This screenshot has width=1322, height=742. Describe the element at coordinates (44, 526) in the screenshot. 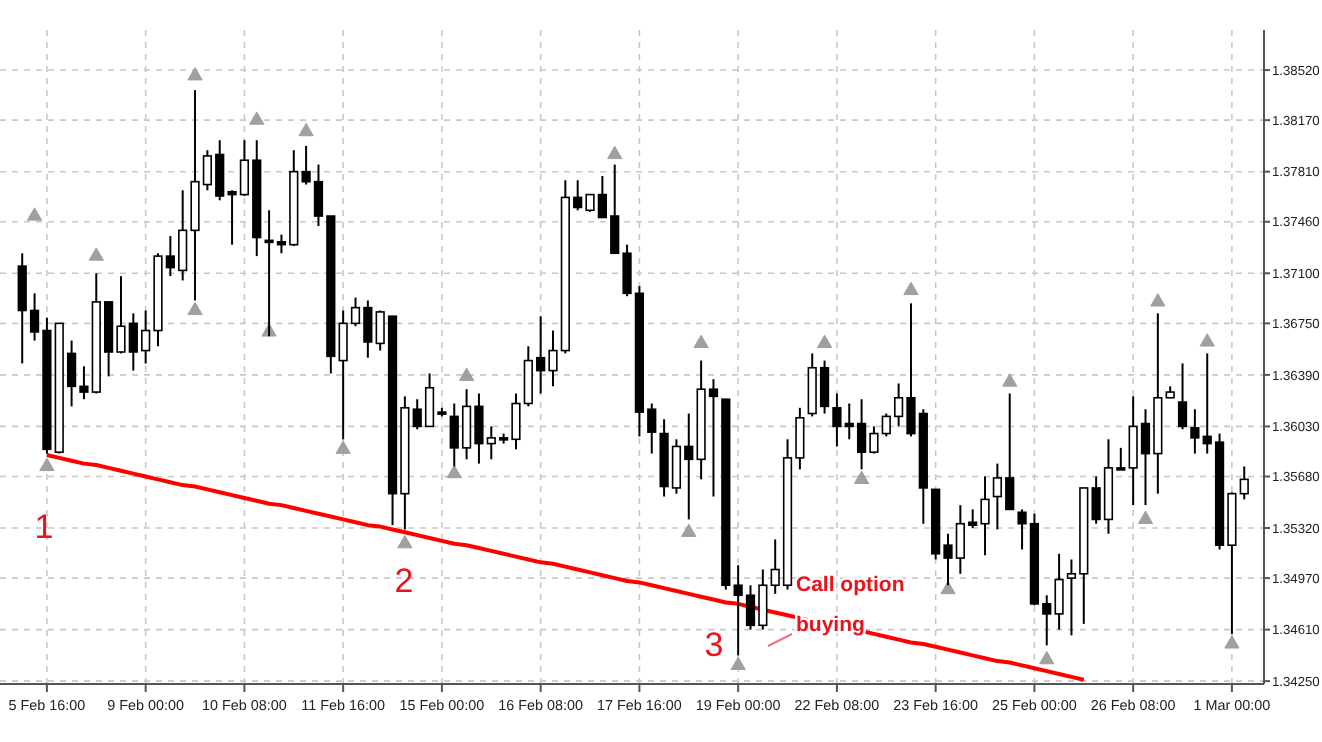

I see `annotation: 1` at that location.